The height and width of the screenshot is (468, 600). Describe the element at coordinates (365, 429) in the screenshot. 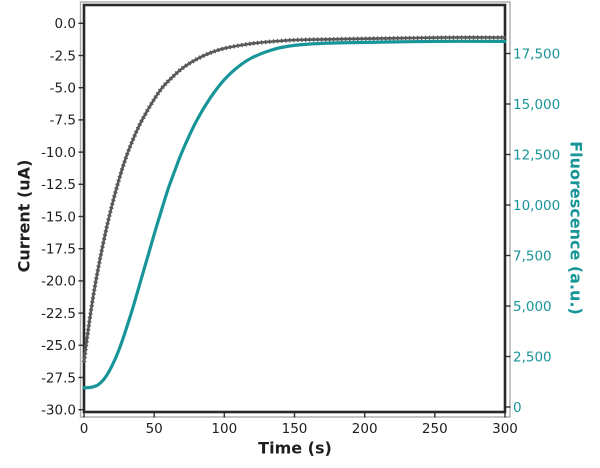

I see `x-tick-label: 200` at that location.